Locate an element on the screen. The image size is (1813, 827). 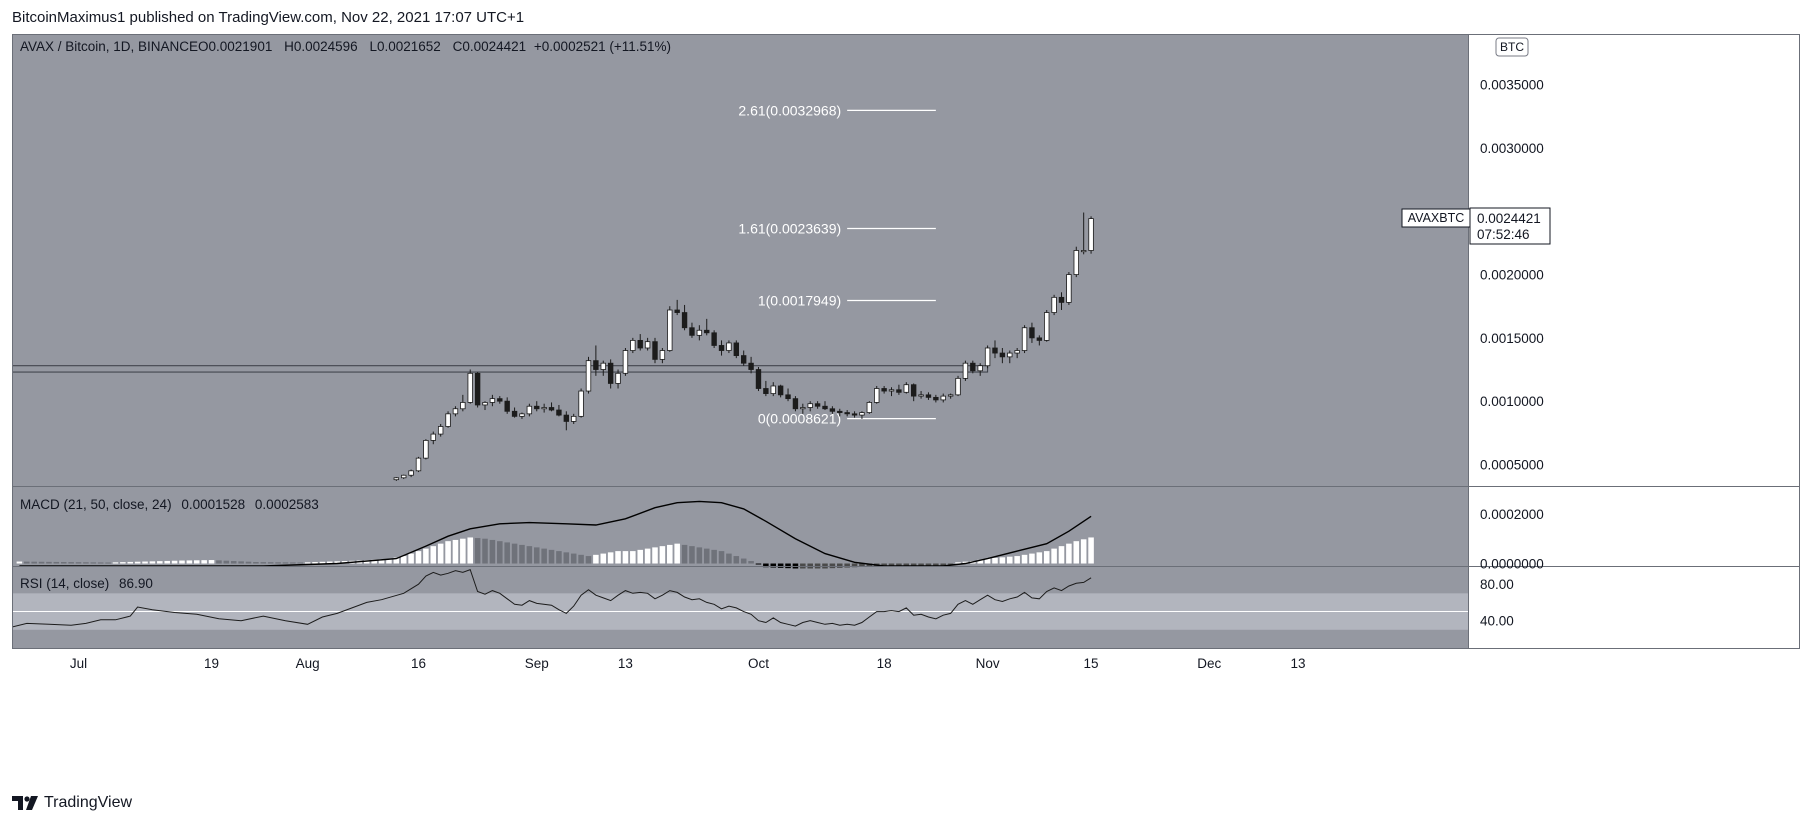
price-tick-label: 0.0030000 is located at coordinates (1512, 148).